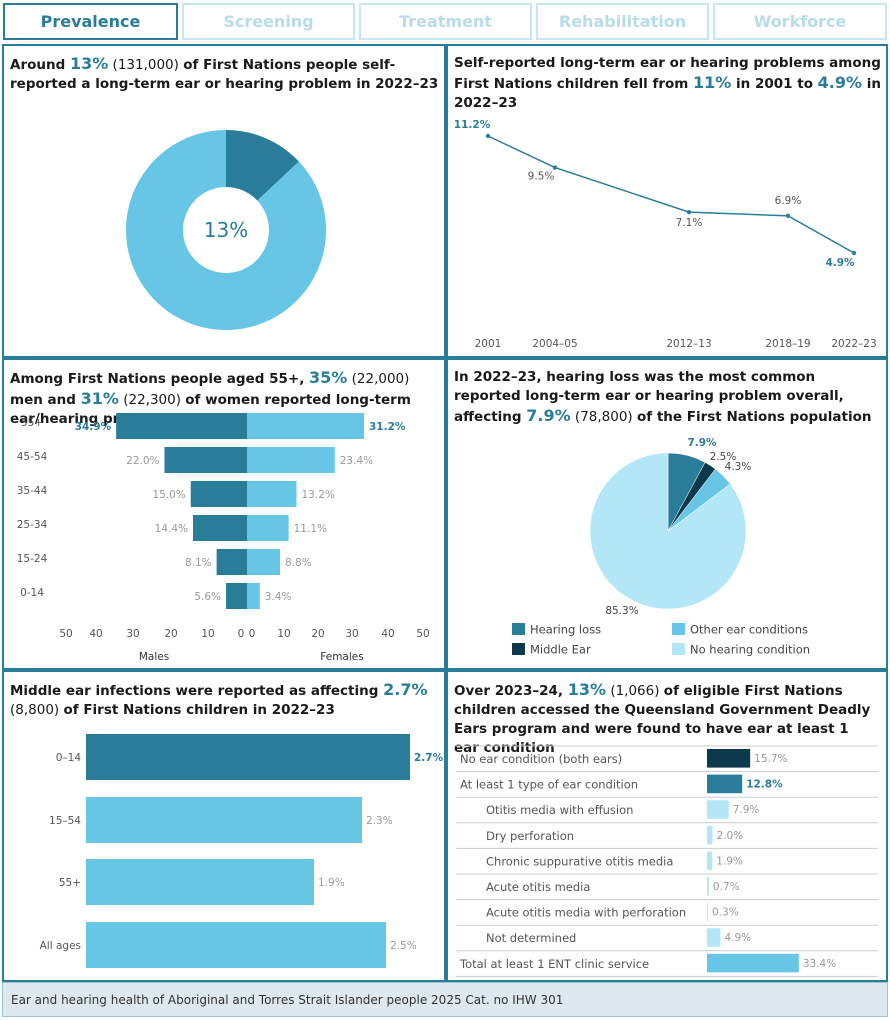 This screenshot has width=890, height=1020. I want to click on donut-hole, so click(226, 230).